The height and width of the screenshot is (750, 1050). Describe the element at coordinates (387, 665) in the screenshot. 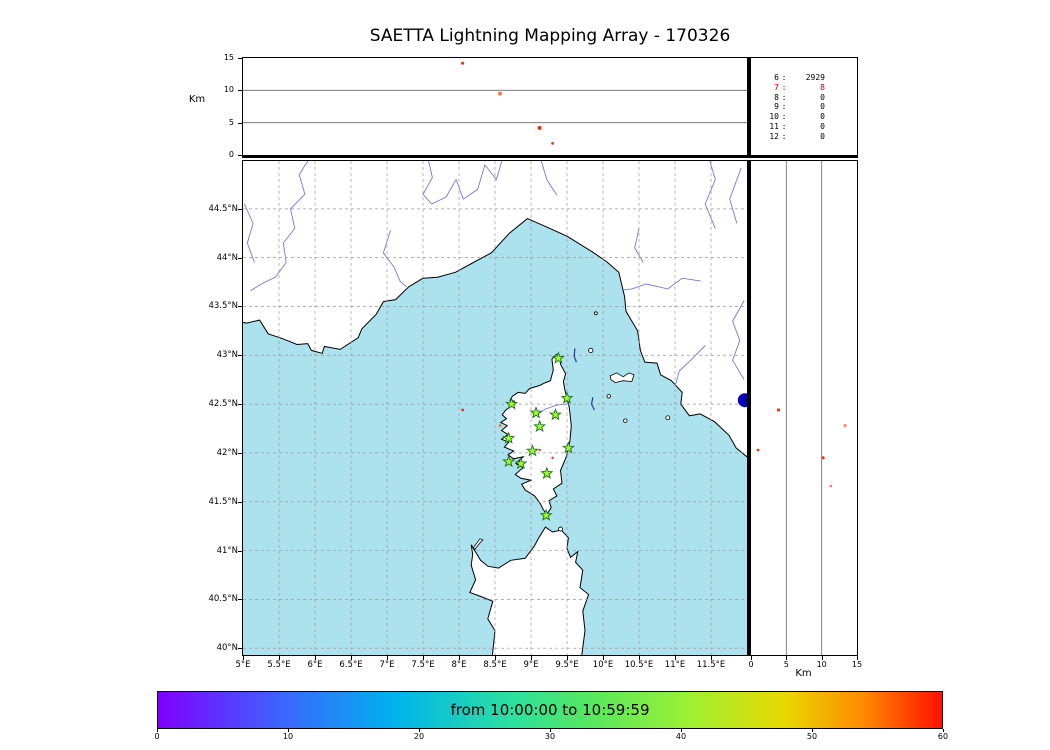

I see `lon-tick-label: 7°E` at that location.